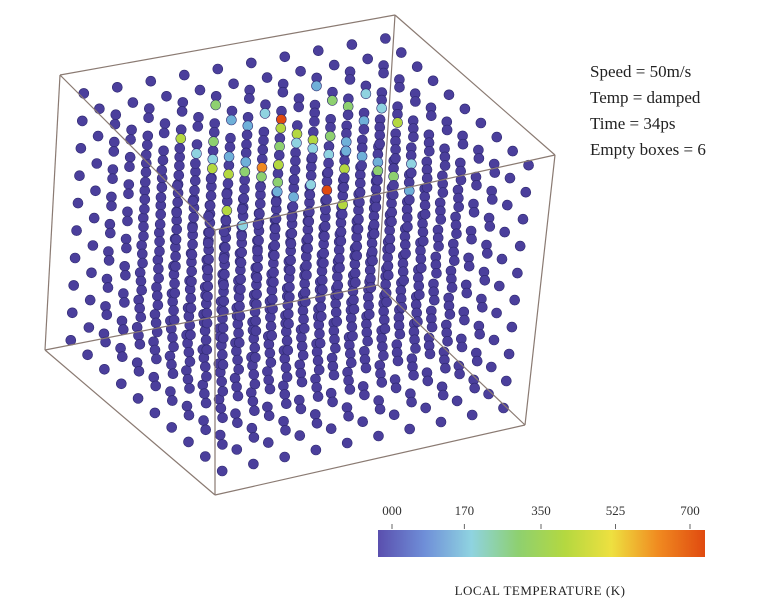 The image size is (771, 600). Describe the element at coordinates (616, 510) in the screenshot. I see `colorbar-tick-label: 525` at that location.